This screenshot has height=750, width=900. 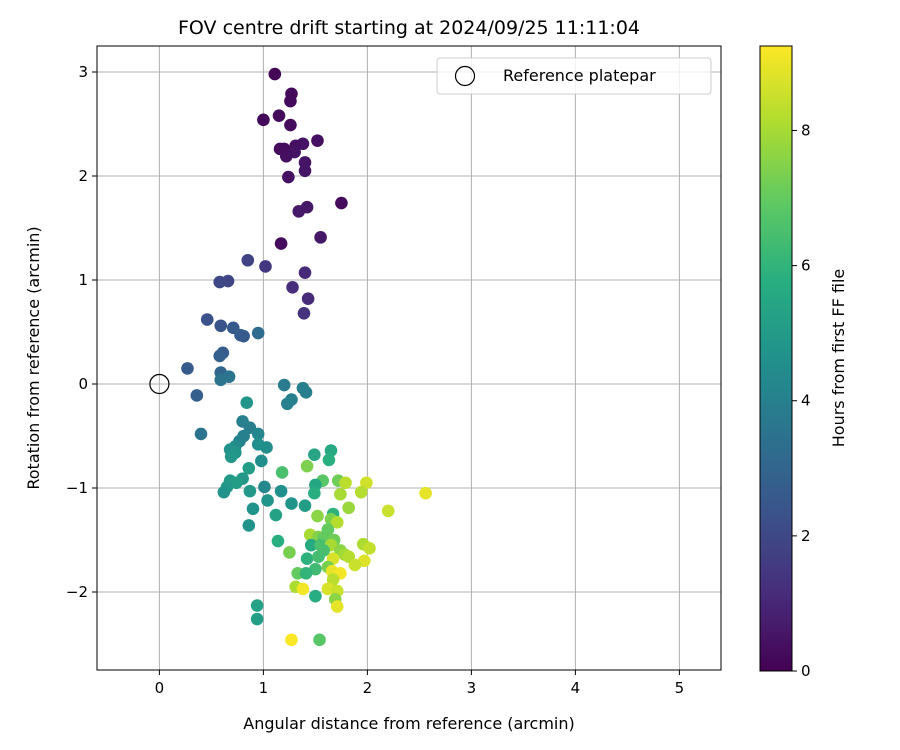 What do you see at coordinates (83, 384) in the screenshot?
I see `y-tick-label: 0` at bounding box center [83, 384].